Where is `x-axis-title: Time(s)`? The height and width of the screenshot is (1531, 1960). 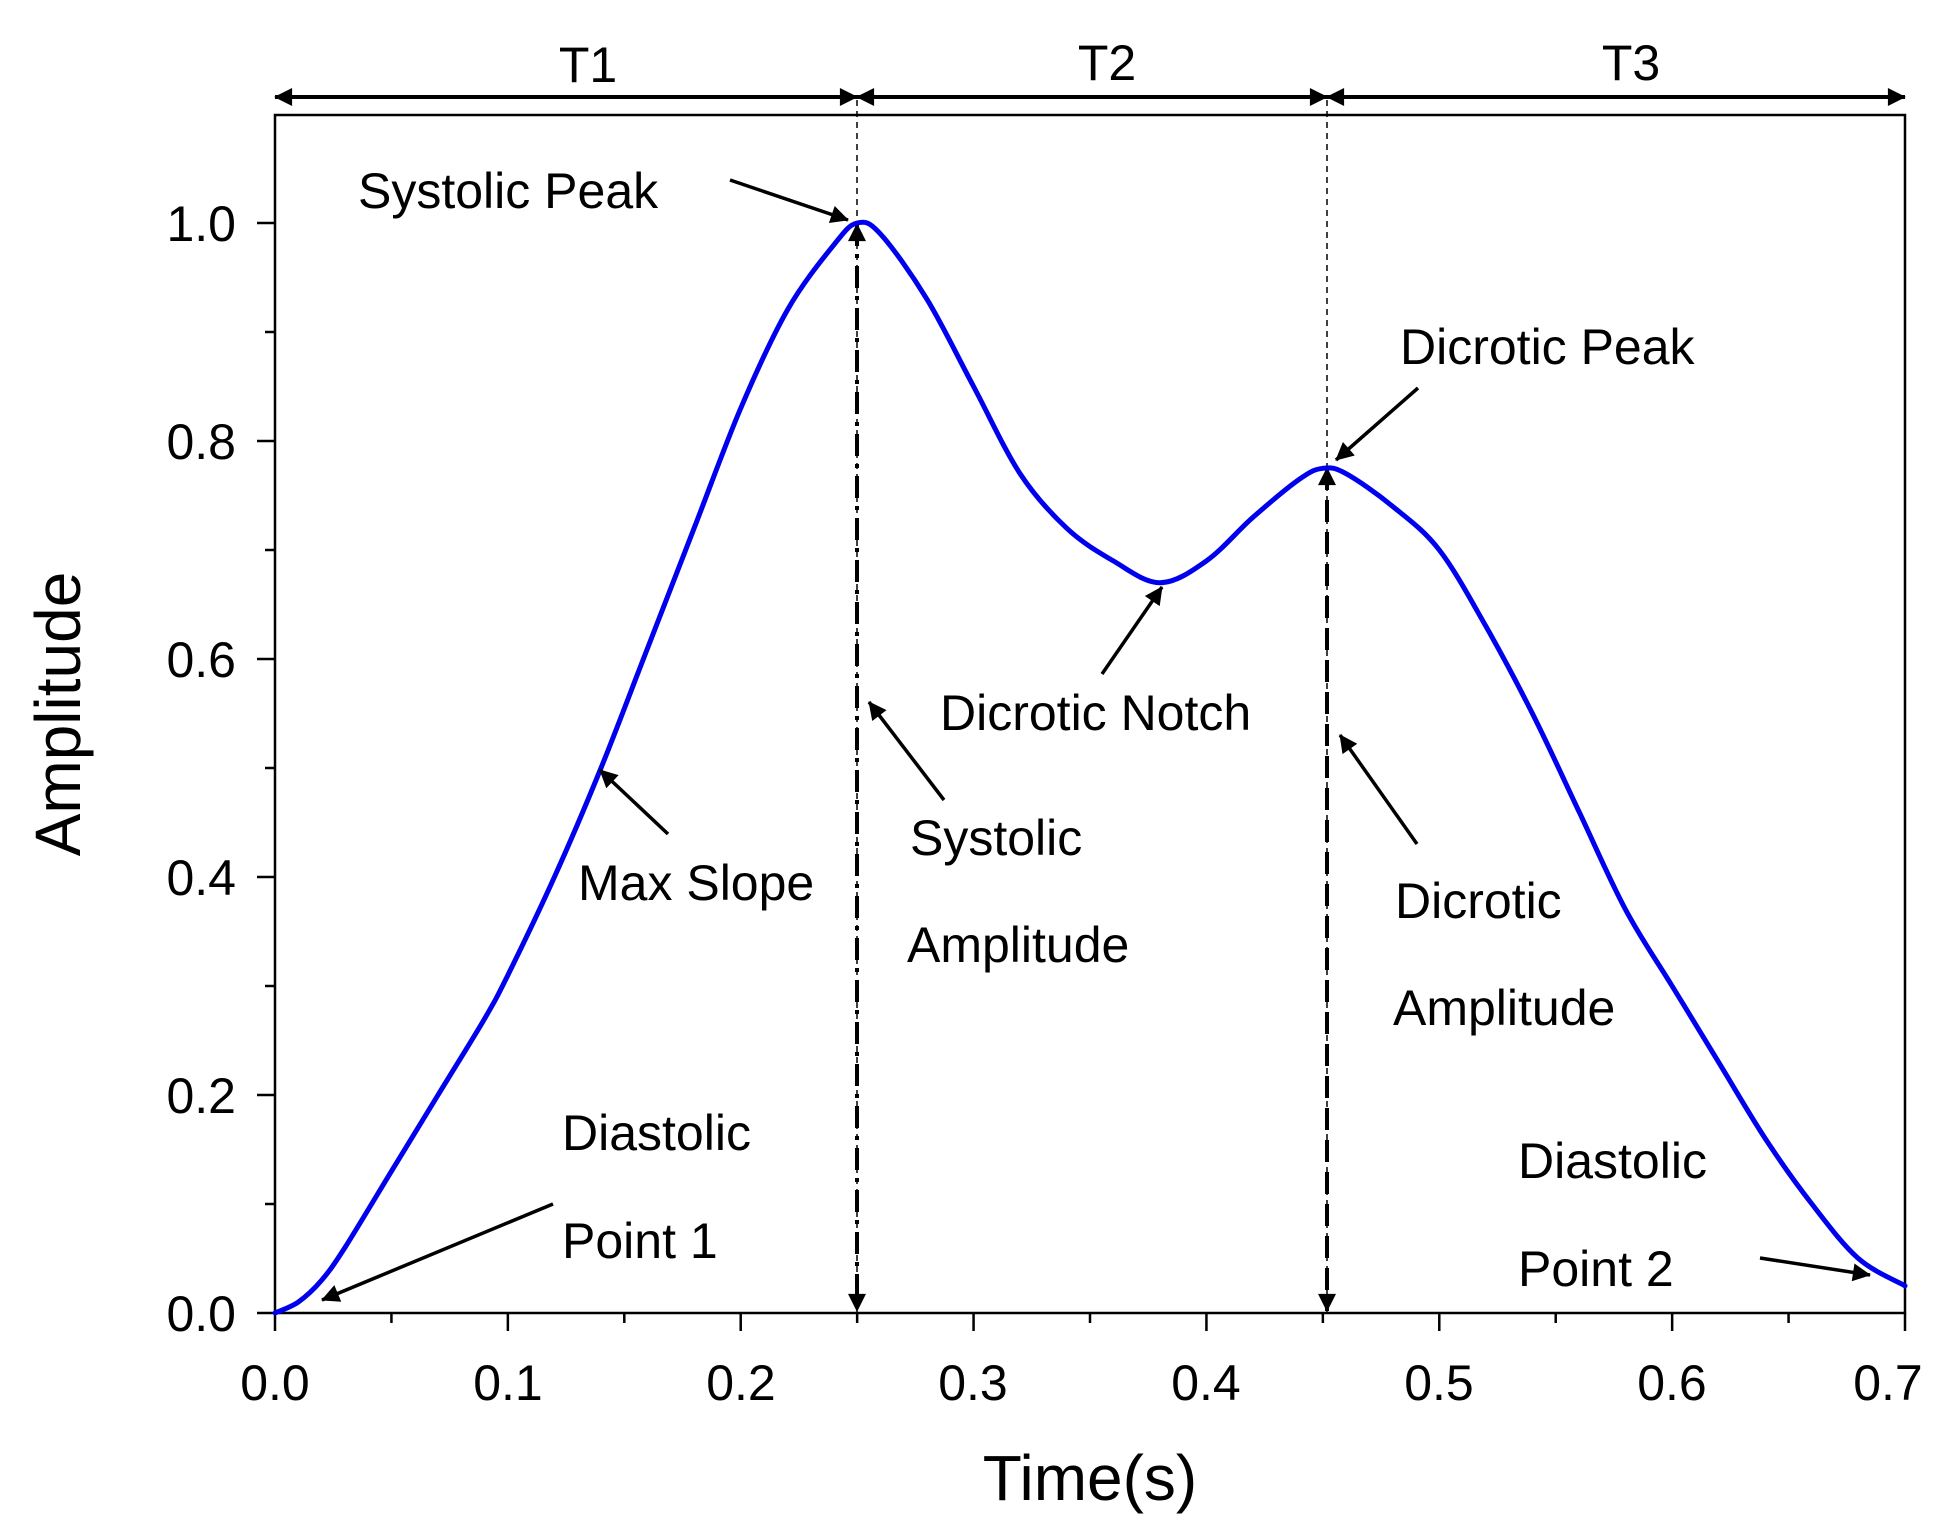 x-axis-title: Time(s) is located at coordinates (1090, 1478).